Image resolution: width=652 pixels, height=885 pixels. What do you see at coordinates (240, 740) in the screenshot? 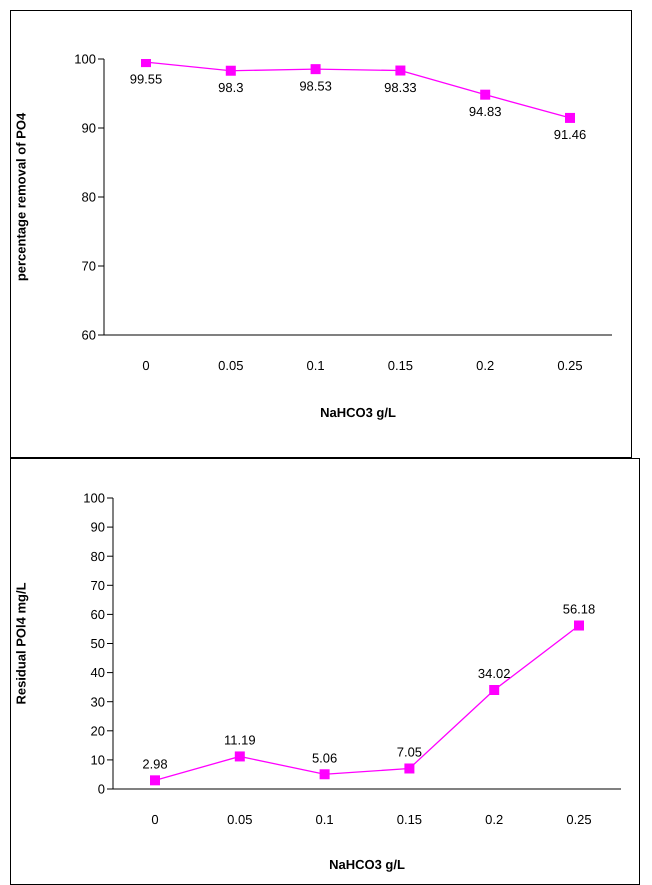
I see `data-label: 11.19` at bounding box center [240, 740].